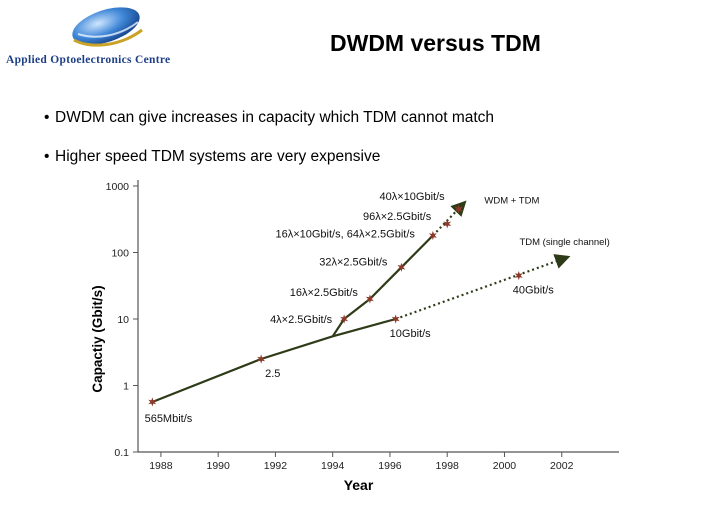 The width and height of the screenshot is (720, 508). I want to click on tdm-solid-line, so click(364, 327).